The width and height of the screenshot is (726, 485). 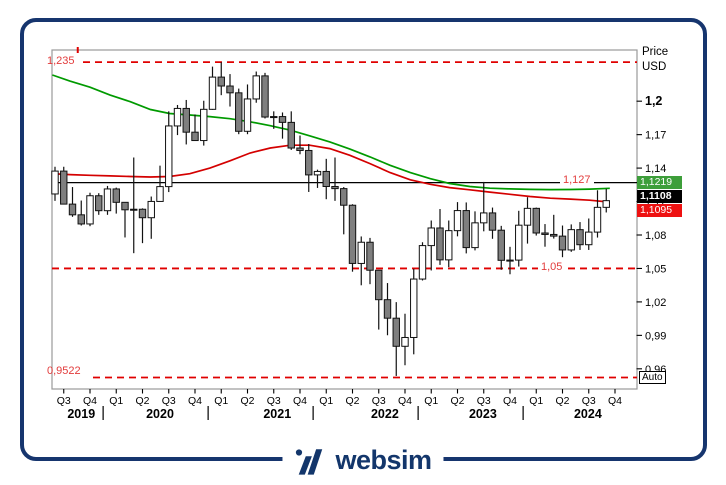 I want to click on ma-green-price-tag: 1,1219, so click(x=659, y=182).